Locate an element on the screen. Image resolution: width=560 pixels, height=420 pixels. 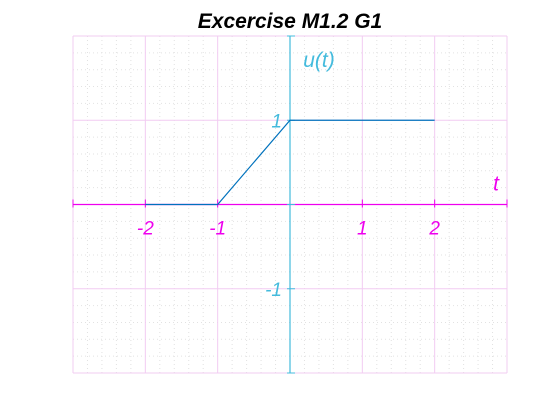
y-tick-label: -1 is located at coordinates (273, 290).